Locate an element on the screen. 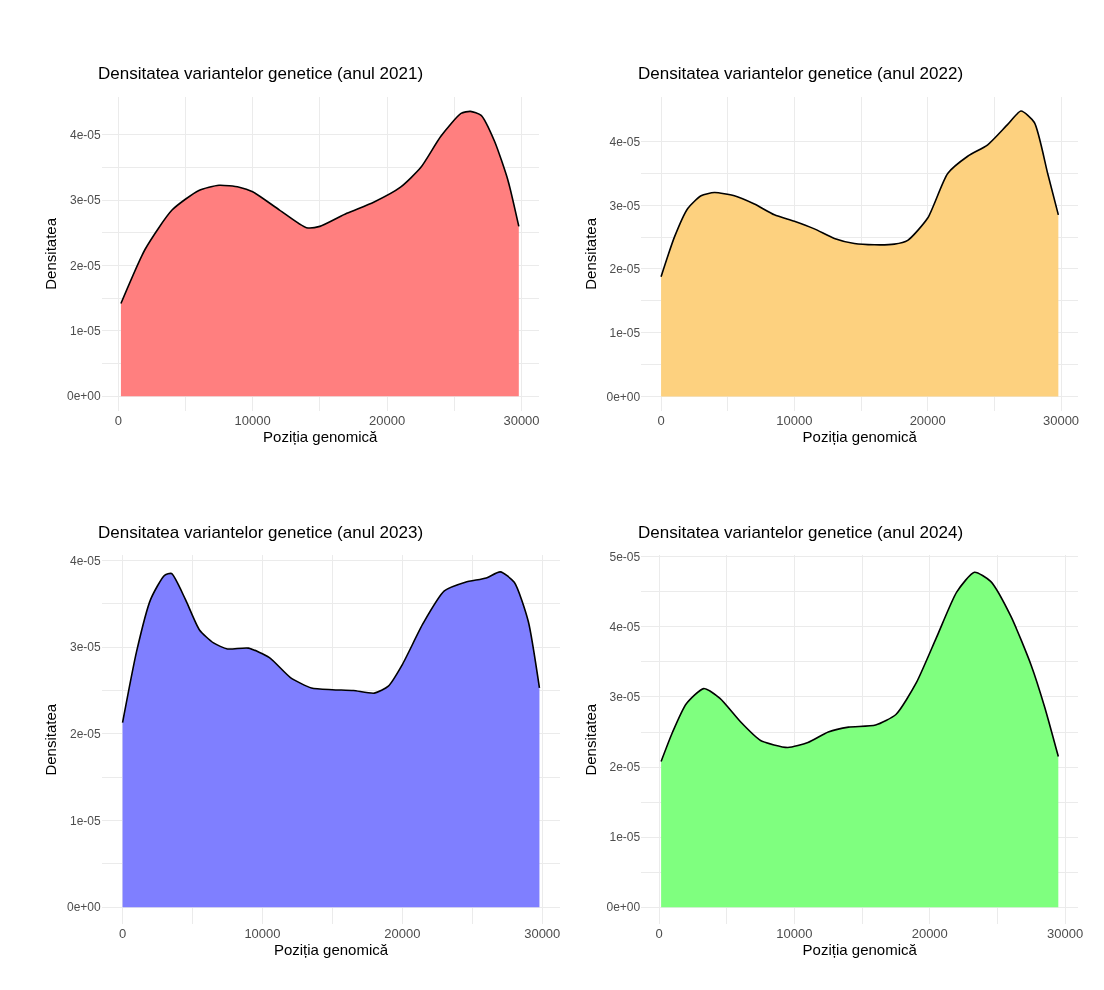 The image size is (1104, 990). chart-title: Densitatea variantelor genetice (anul 2023) is located at coordinates (261, 532).